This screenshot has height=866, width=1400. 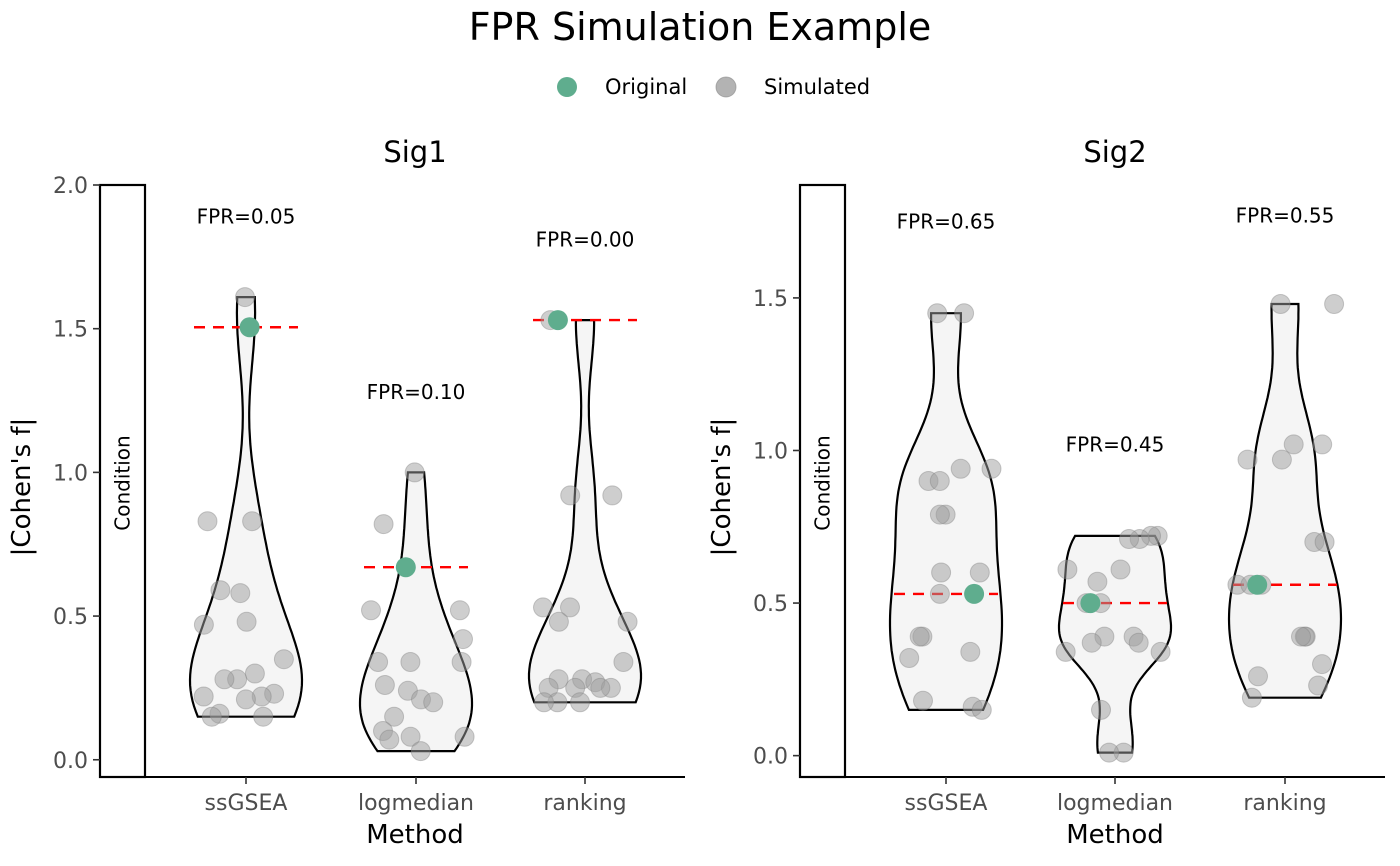 I want to click on y-tick-label: 0.0, so click(x=70, y=761).